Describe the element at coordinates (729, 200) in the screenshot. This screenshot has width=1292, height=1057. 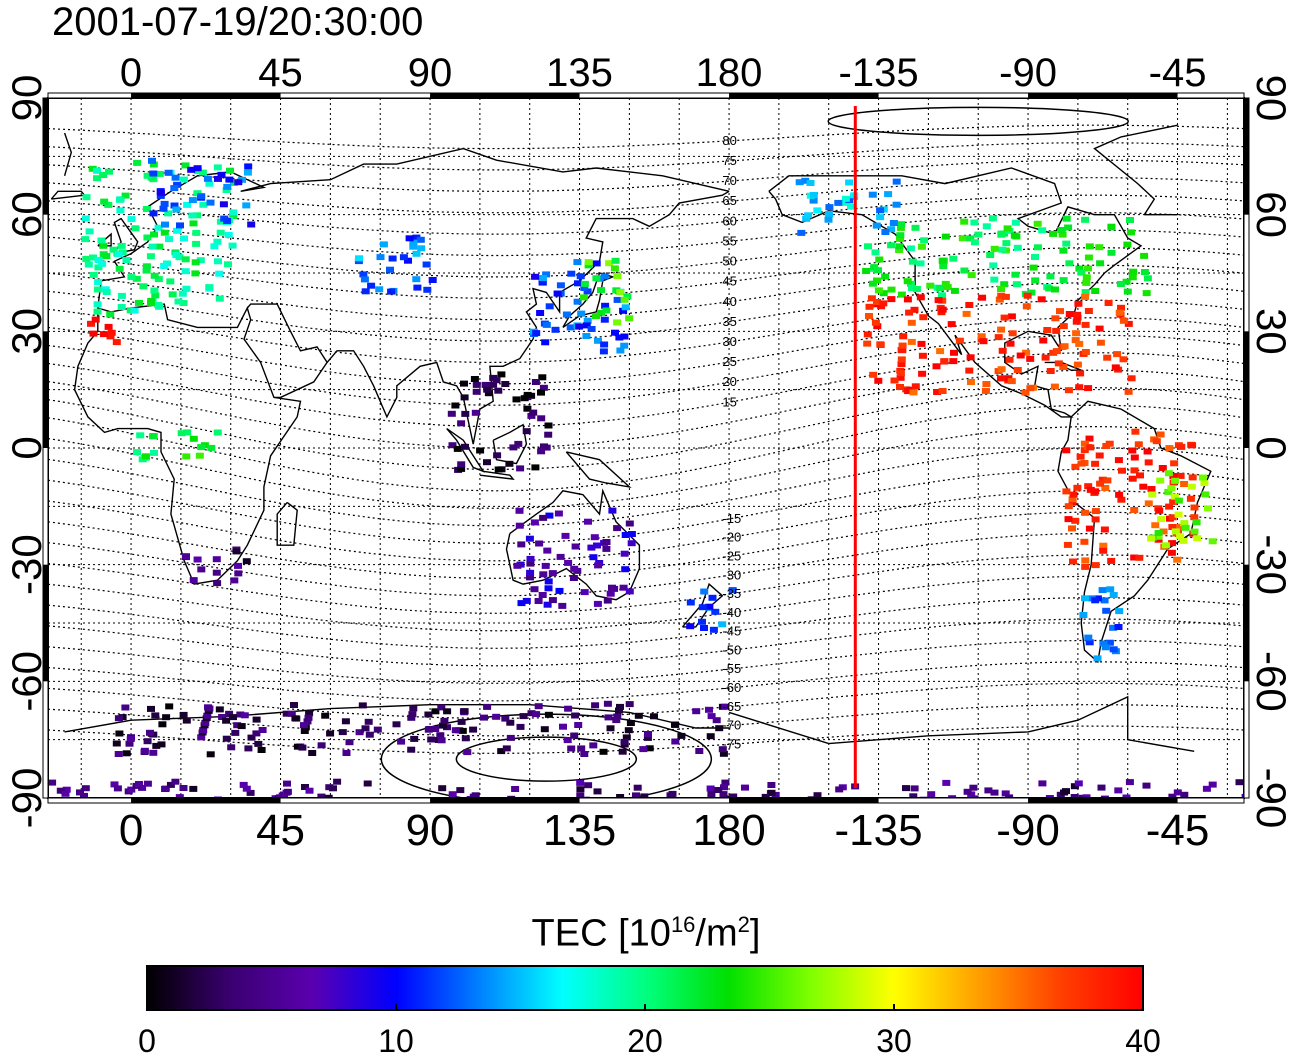
I see `contour-label: 65` at that location.